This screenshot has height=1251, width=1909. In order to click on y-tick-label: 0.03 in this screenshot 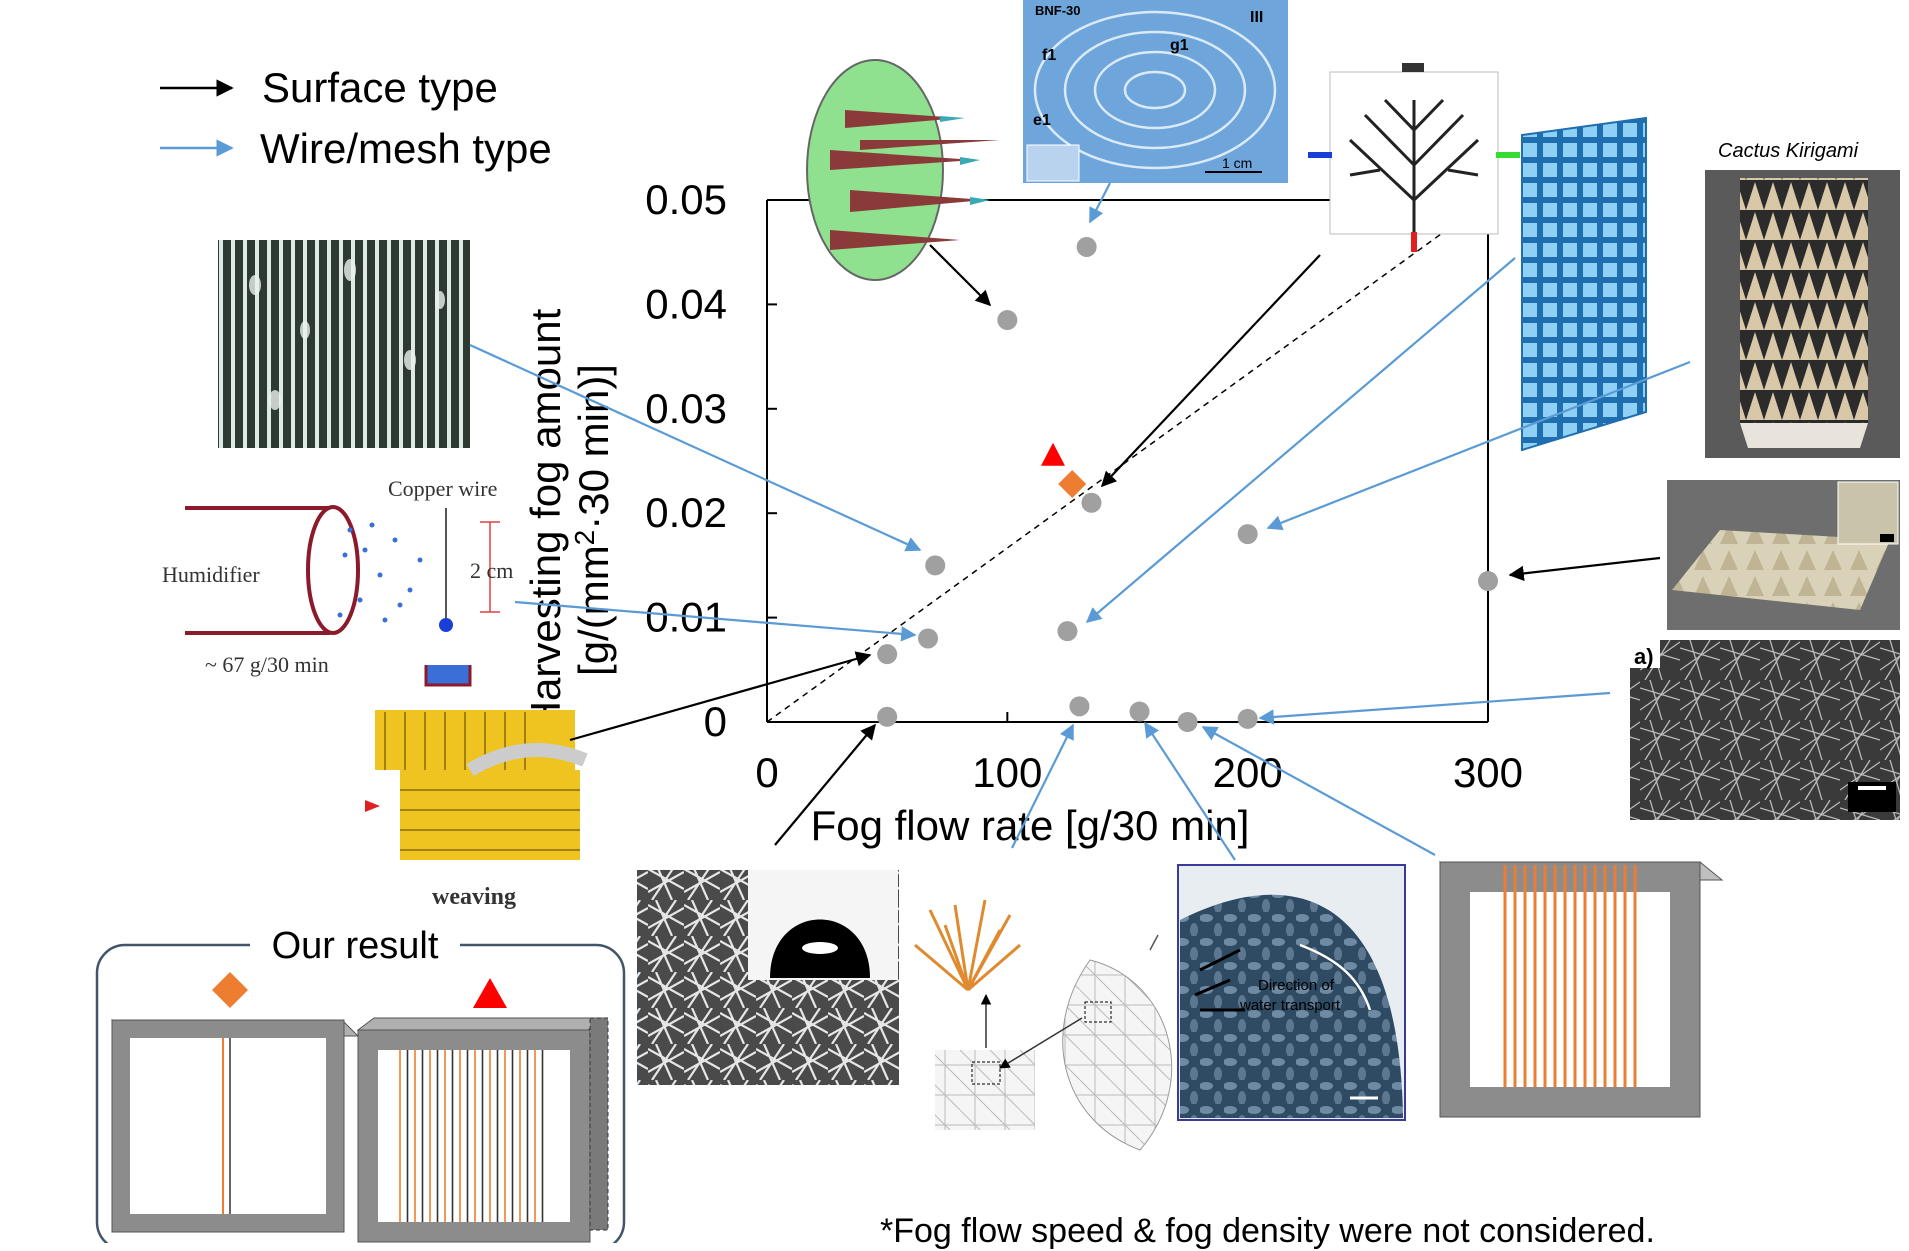, I will do `click(686, 408)`.